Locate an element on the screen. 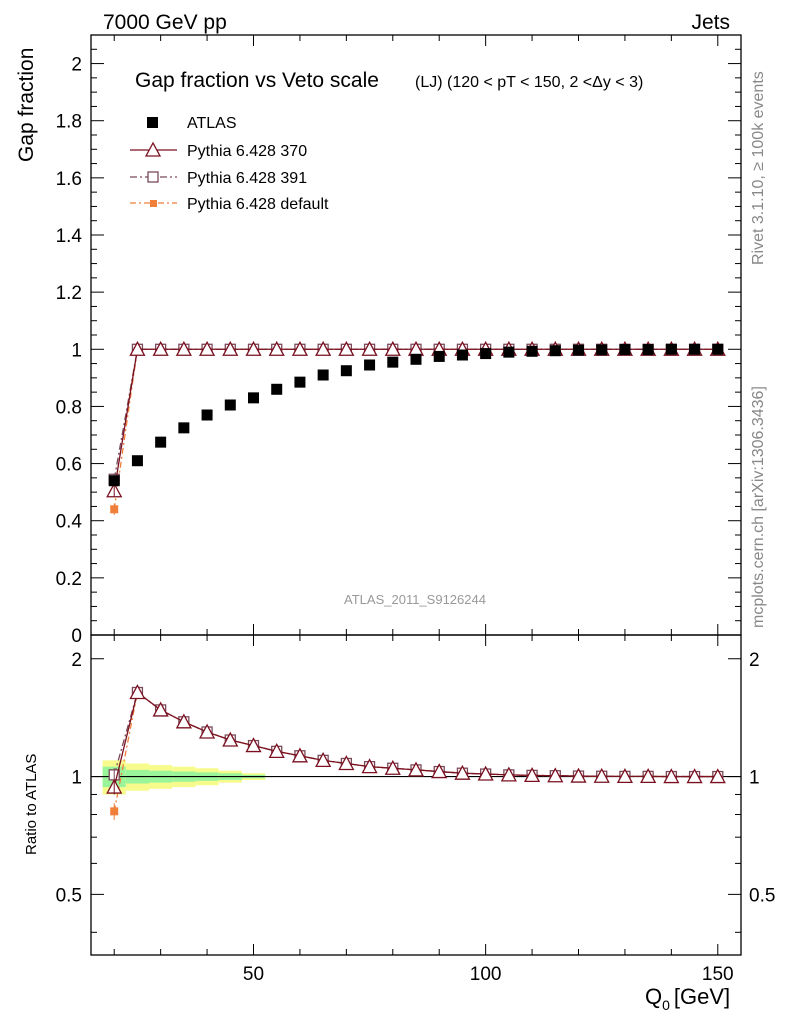 This screenshot has width=786, height=1024. energy-label: 7000 GeV pp is located at coordinates (165, 22).